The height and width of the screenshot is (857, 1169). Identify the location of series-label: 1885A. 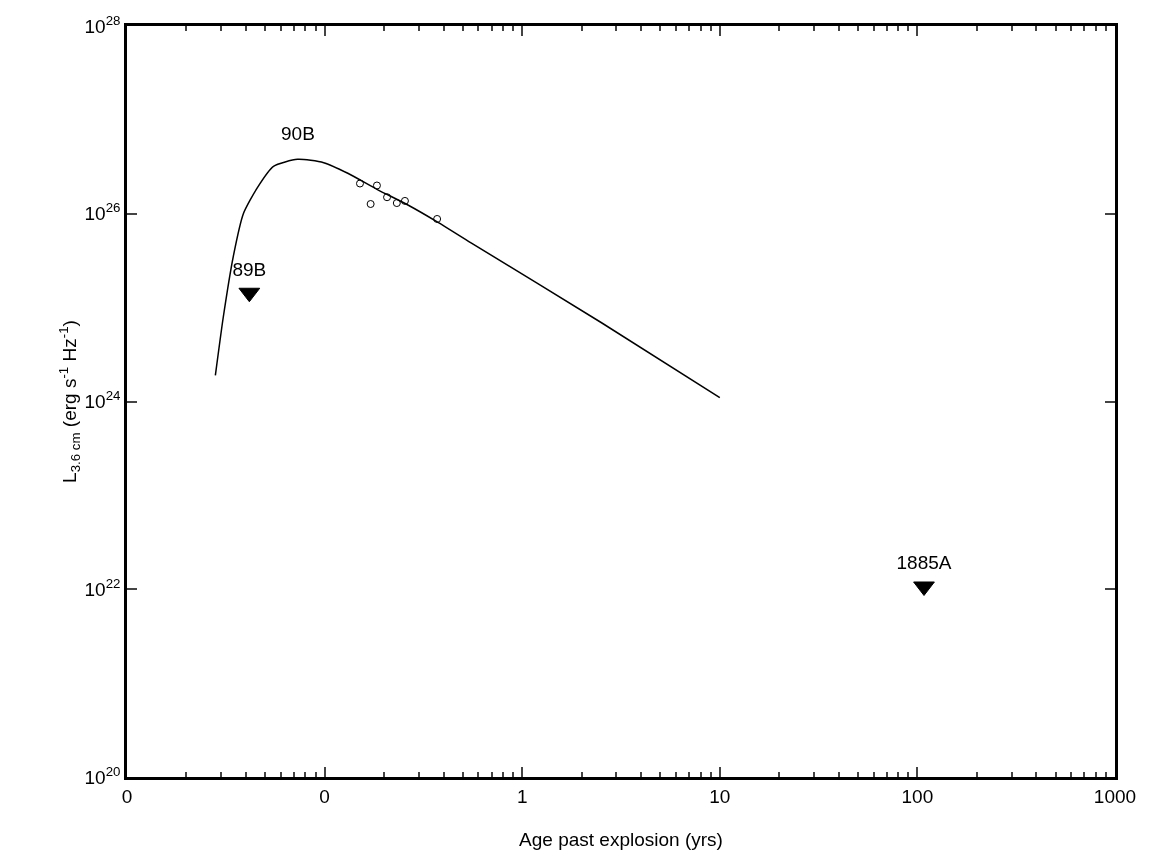
(924, 563).